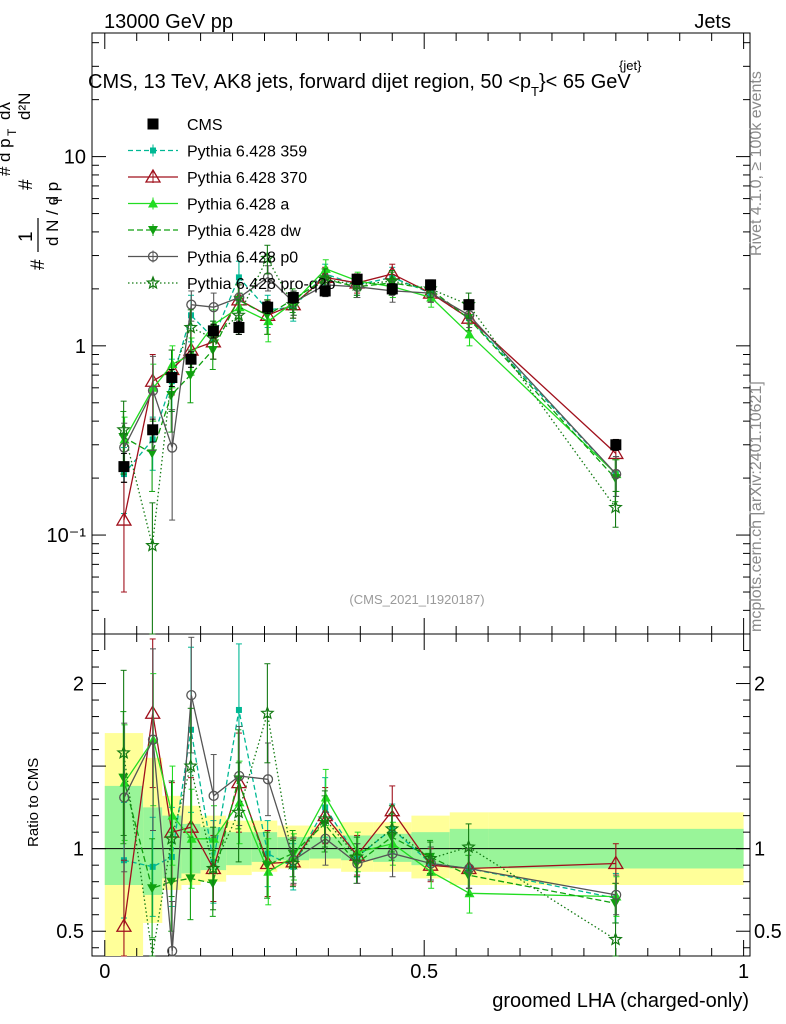  Describe the element at coordinates (630, 65) in the screenshot. I see `plot-title-sup: {jet}` at that location.